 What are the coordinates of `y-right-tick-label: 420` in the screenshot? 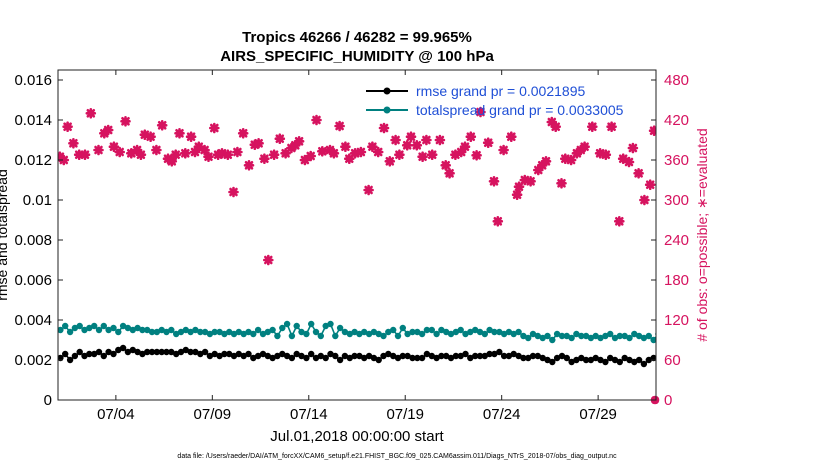 It's located at (676, 120).